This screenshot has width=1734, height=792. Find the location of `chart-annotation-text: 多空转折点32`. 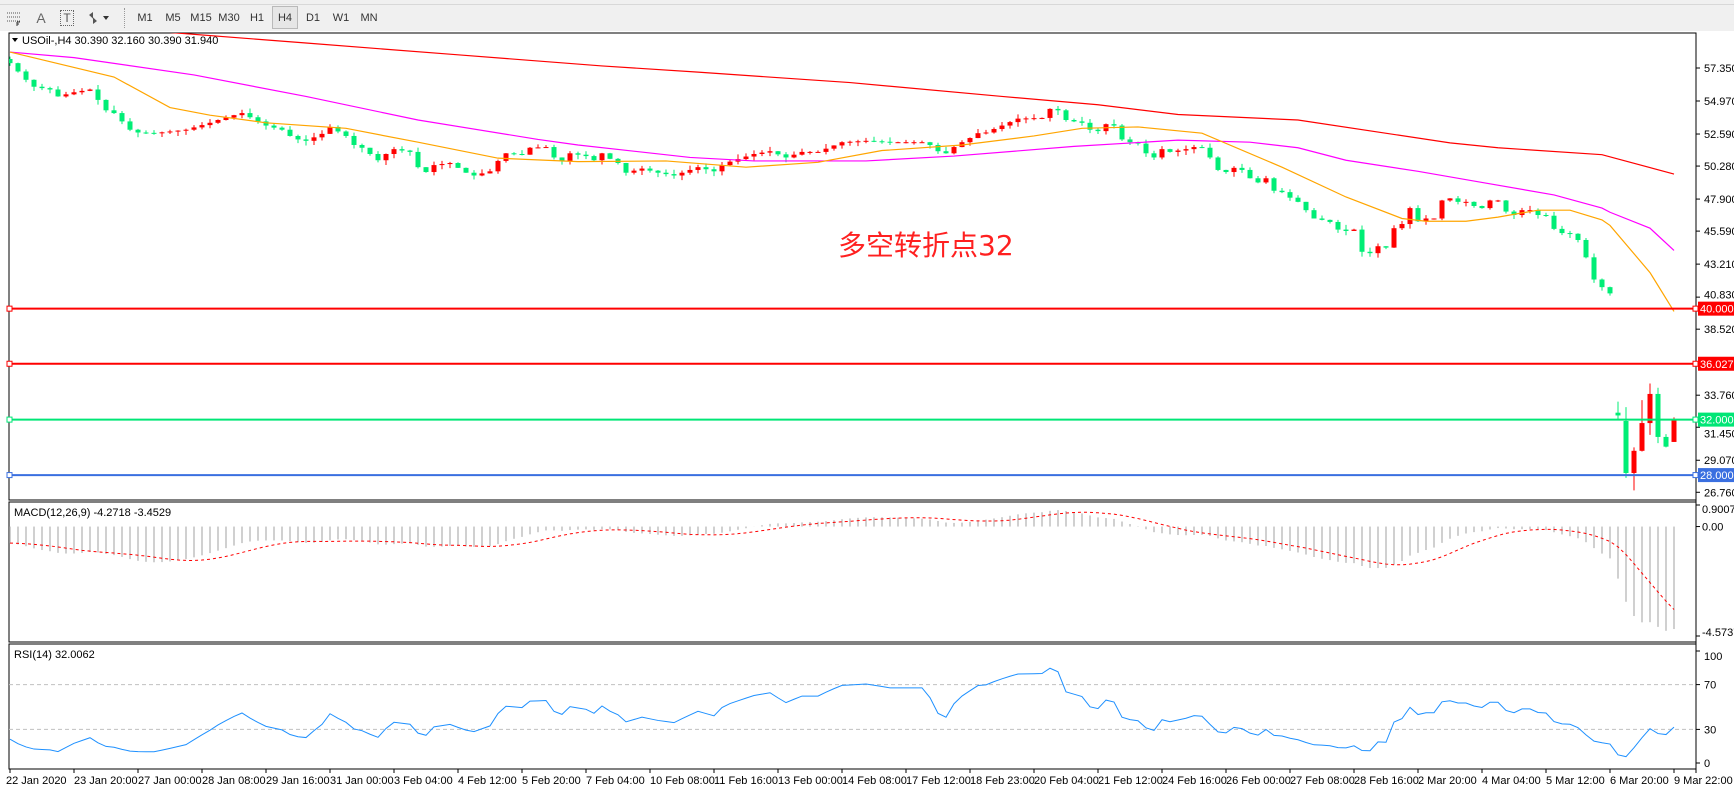

chart-annotation-text: 多空转折点32 is located at coordinates (926, 245).